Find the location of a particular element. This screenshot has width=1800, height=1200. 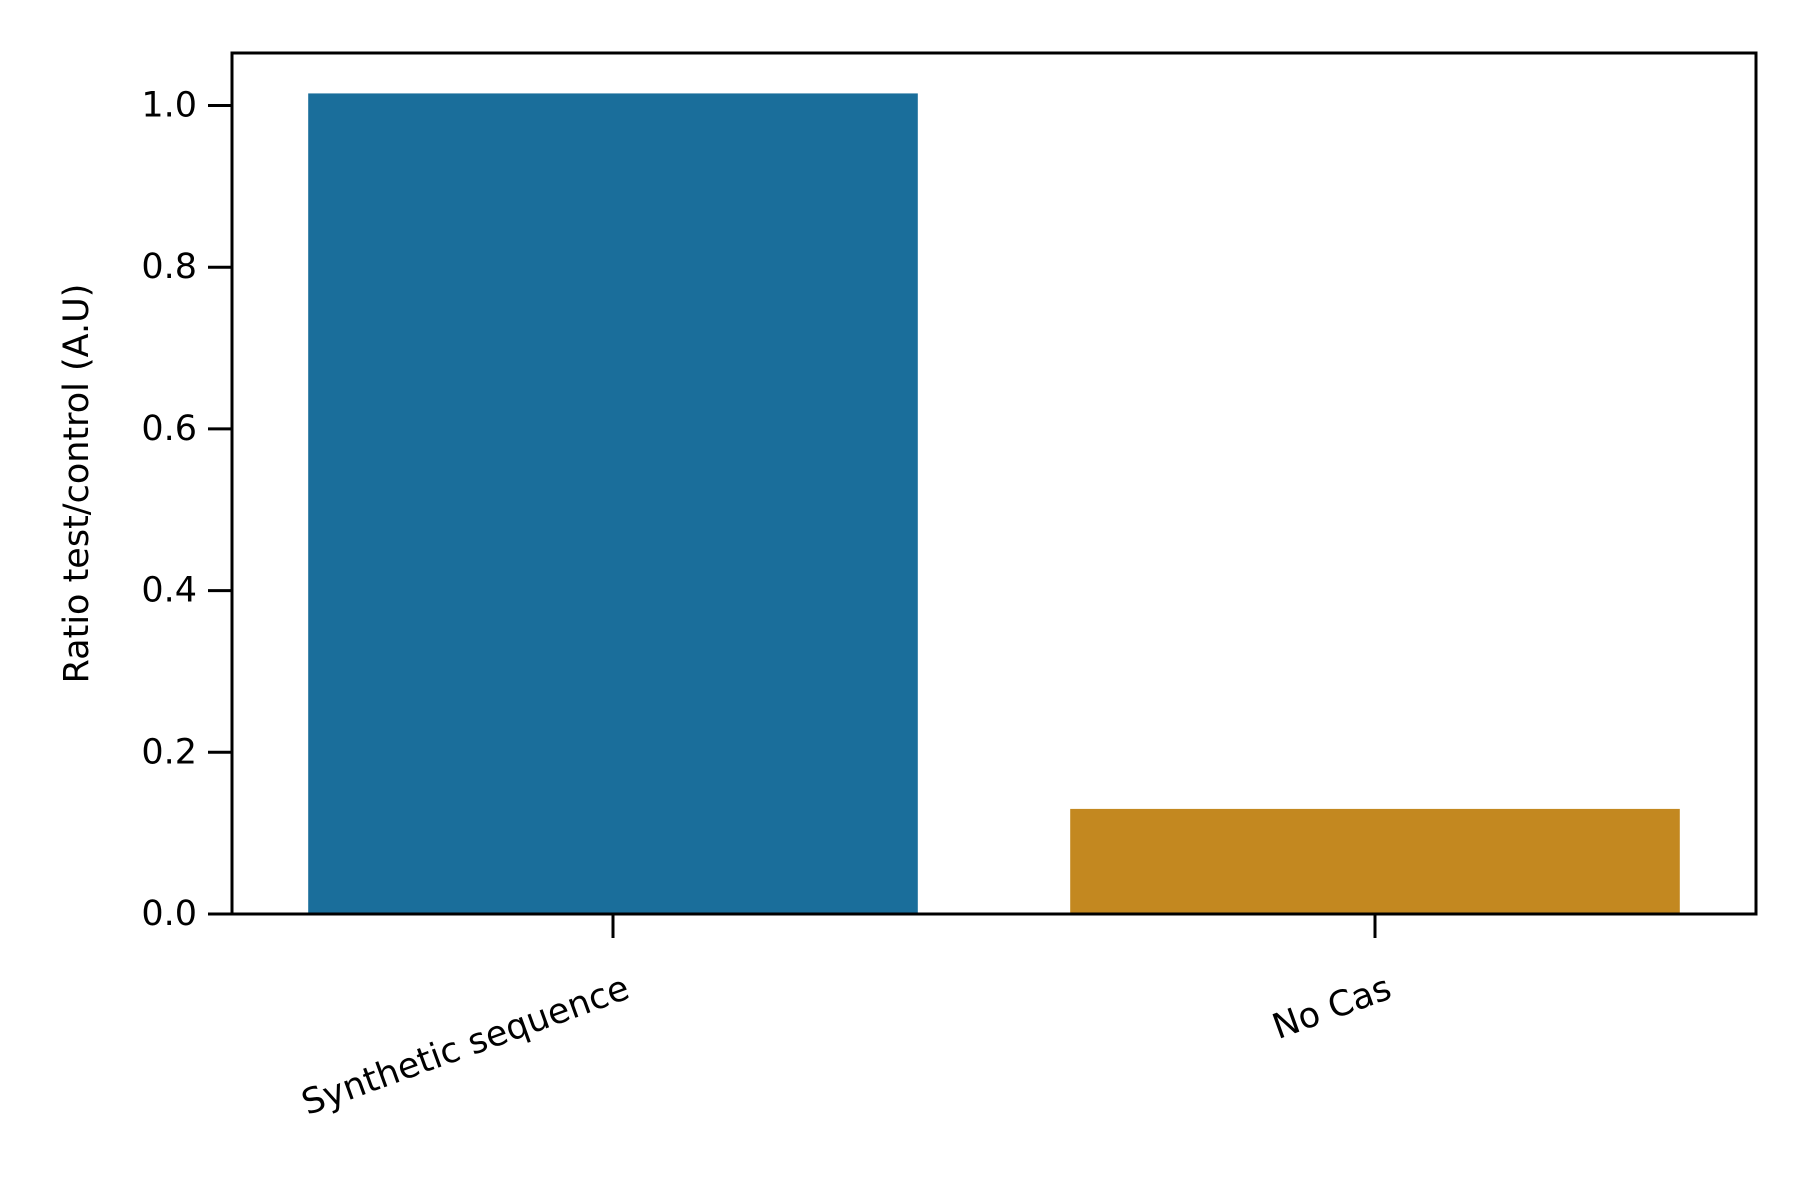

x-tick-label: Synthetic sequence is located at coordinates (466, 1046).